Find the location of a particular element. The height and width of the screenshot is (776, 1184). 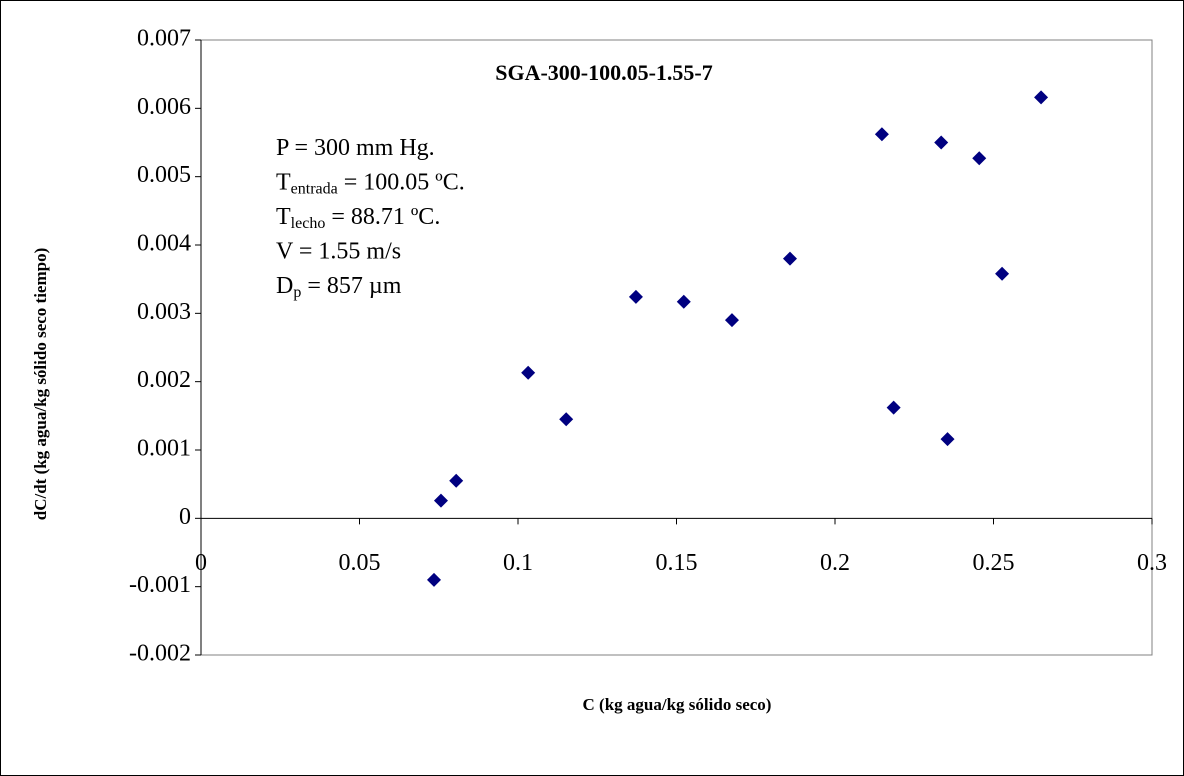

annotation-subscript: p is located at coordinates (297, 292).